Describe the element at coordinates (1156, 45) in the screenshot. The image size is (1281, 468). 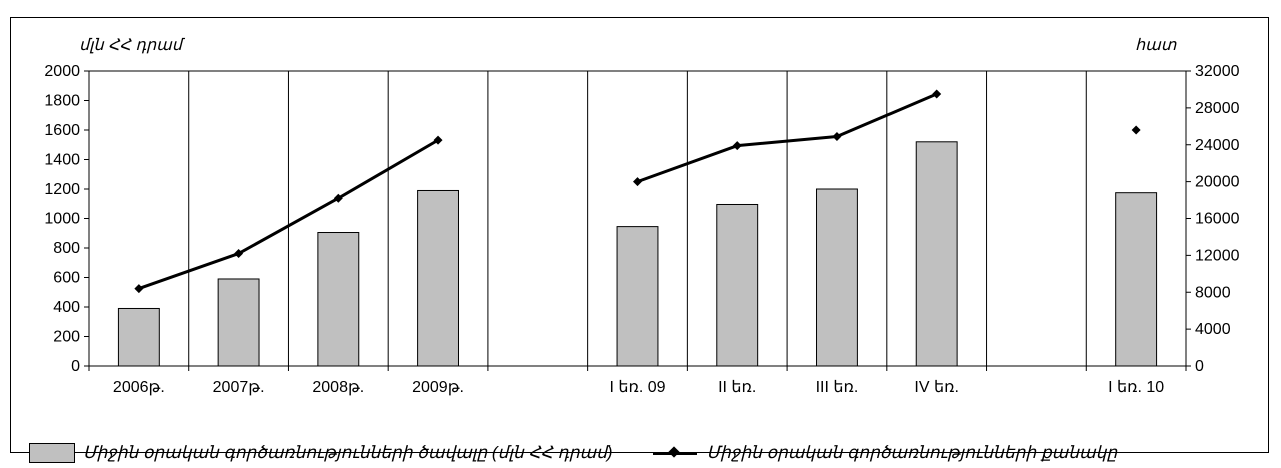
I see `right-axis-unit: հատ` at that location.